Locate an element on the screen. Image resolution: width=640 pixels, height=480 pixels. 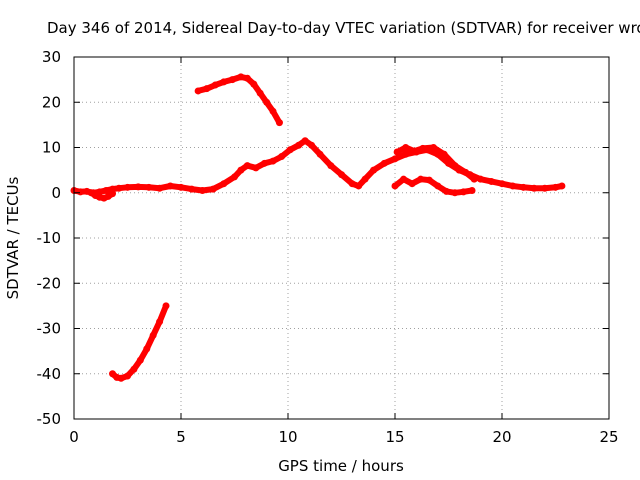
y-tick-label: -30 is located at coordinates (49, 329).